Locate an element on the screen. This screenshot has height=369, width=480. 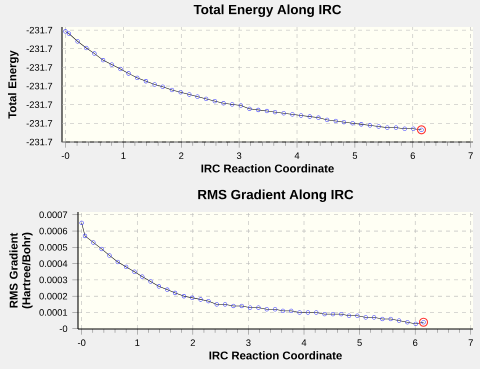
chart-title: Total Energy Along IRC is located at coordinates (268, 10).